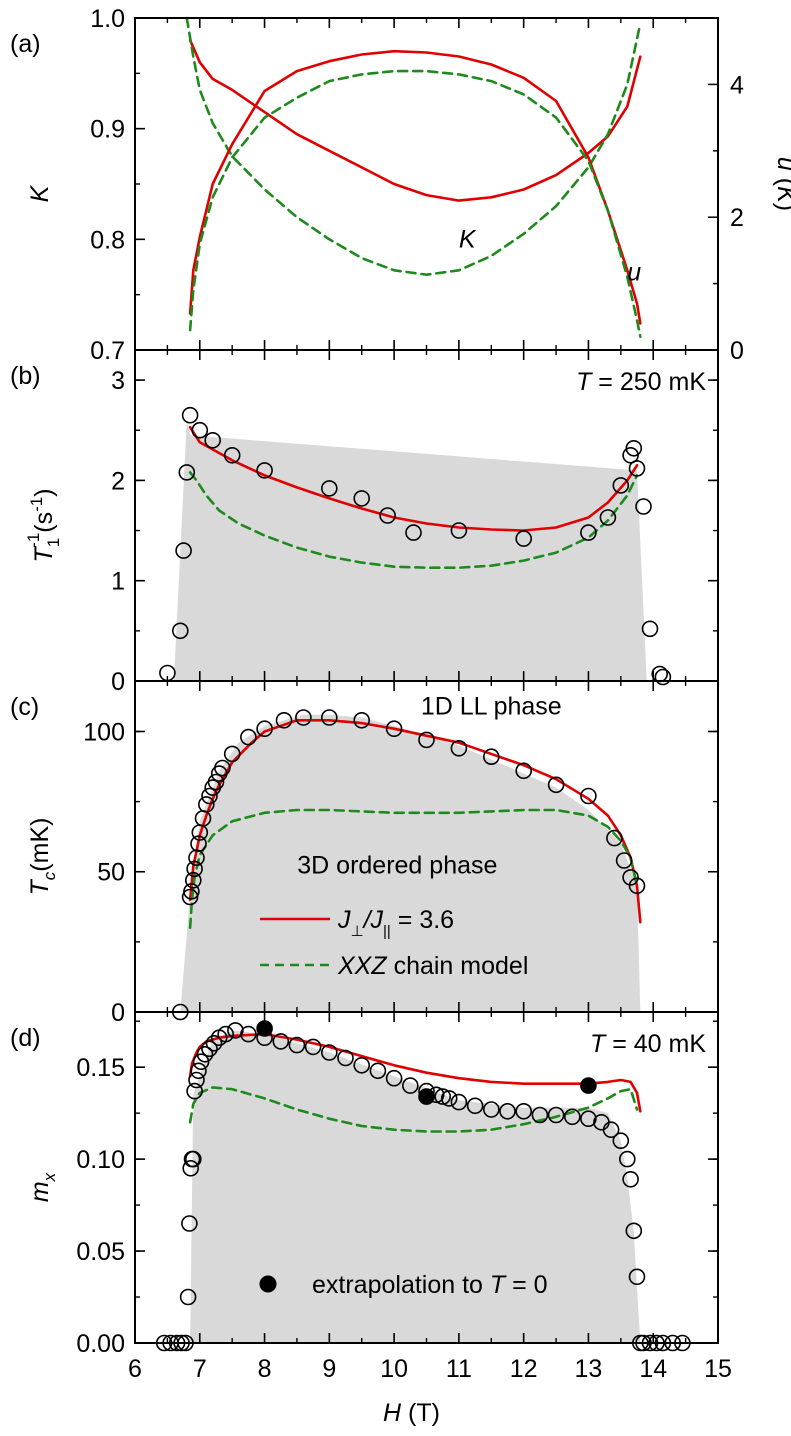  Describe the element at coordinates (737, 351) in the screenshot. I see `y2-tick-label: 0` at that location.